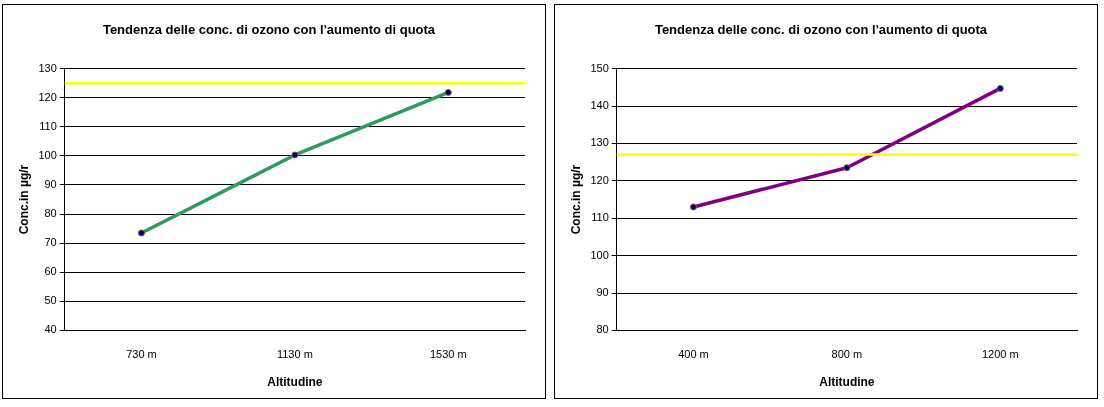 This screenshot has width=1104, height=407. What do you see at coordinates (50, 329) in the screenshot?
I see `y-tick-label: 40` at bounding box center [50, 329].